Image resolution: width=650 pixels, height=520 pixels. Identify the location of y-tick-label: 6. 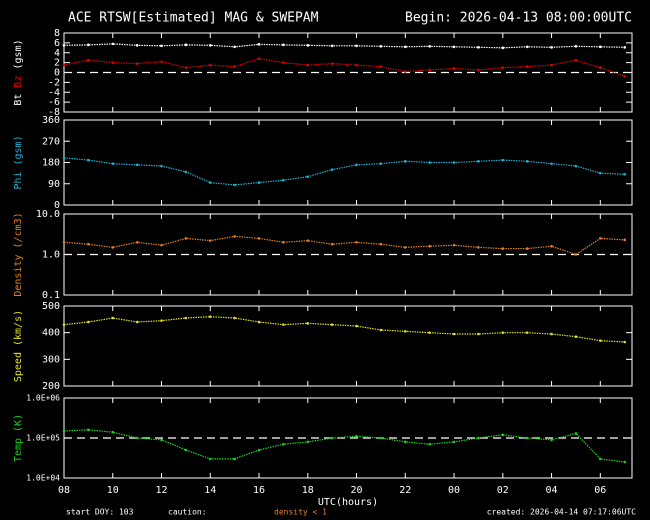
(57, 43).